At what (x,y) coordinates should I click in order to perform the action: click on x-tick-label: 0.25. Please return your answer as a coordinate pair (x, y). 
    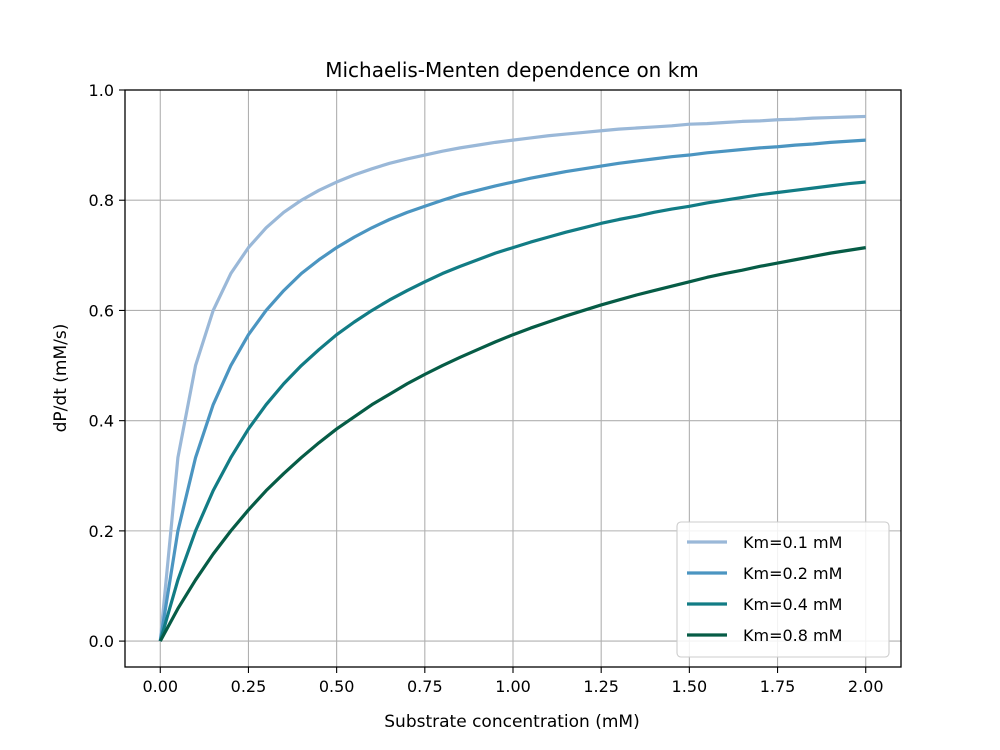
    Looking at the image, I should click on (249, 686).